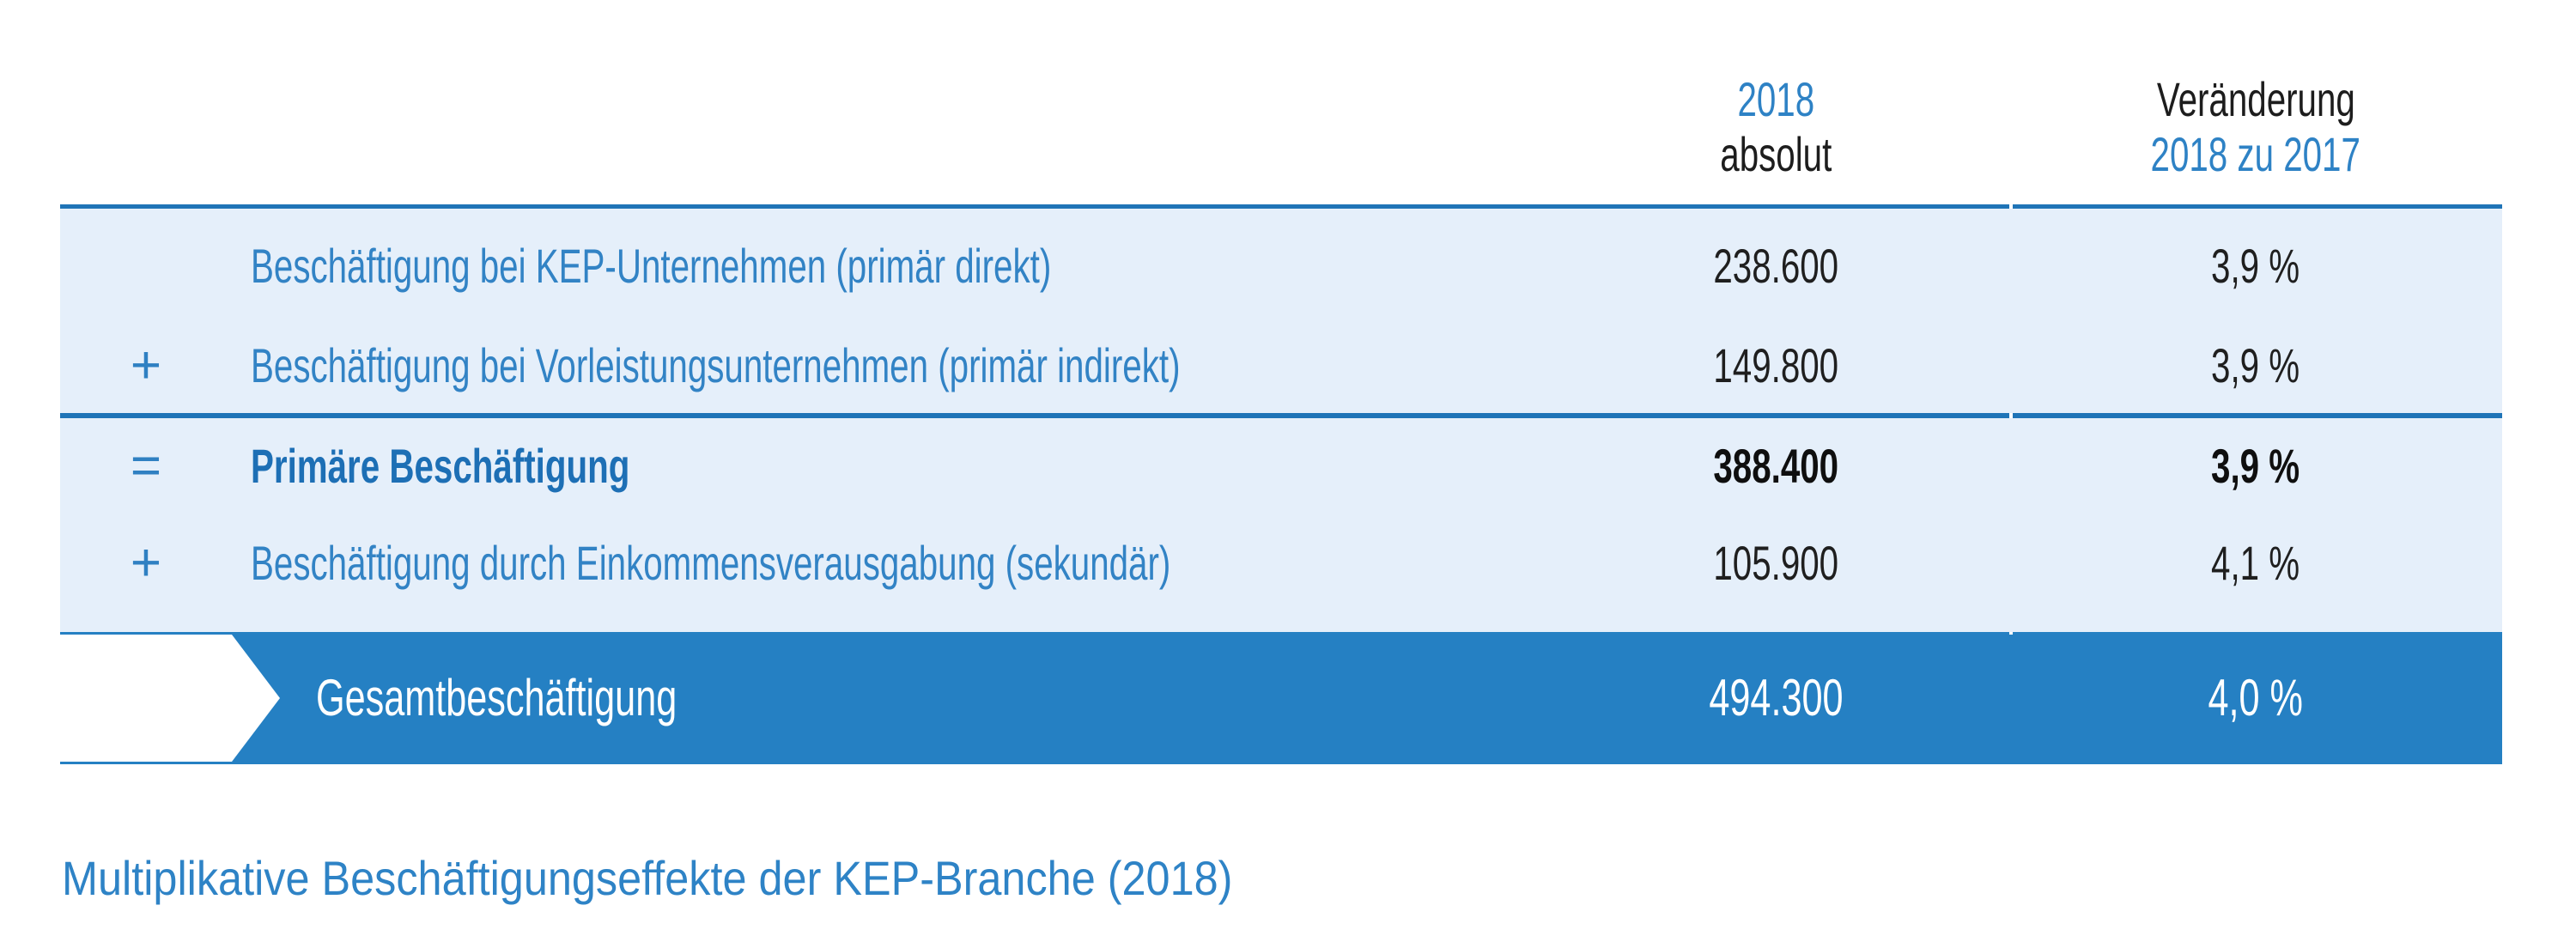 The height and width of the screenshot is (948, 2576). I want to click on row-operator-equals: =, so click(146, 466).